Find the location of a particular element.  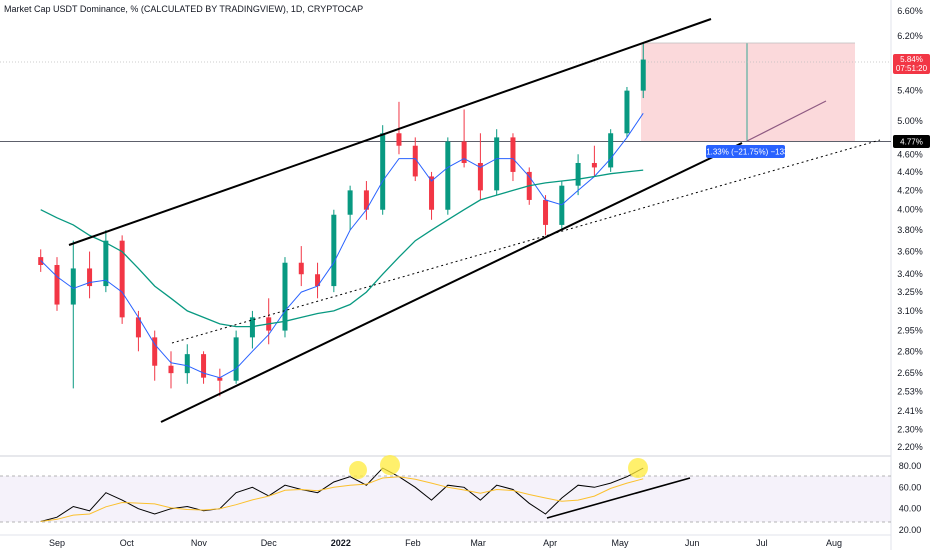

rsi-band is located at coordinates (445, 499).